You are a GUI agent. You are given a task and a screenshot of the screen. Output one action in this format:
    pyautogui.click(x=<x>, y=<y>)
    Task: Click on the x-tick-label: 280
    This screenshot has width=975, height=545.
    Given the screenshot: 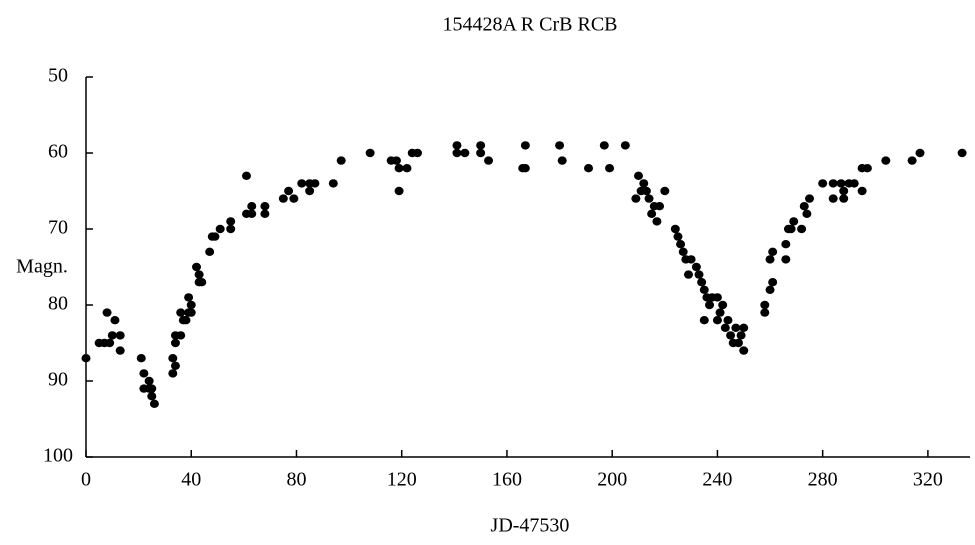 What is the action you would take?
    pyautogui.click(x=823, y=480)
    